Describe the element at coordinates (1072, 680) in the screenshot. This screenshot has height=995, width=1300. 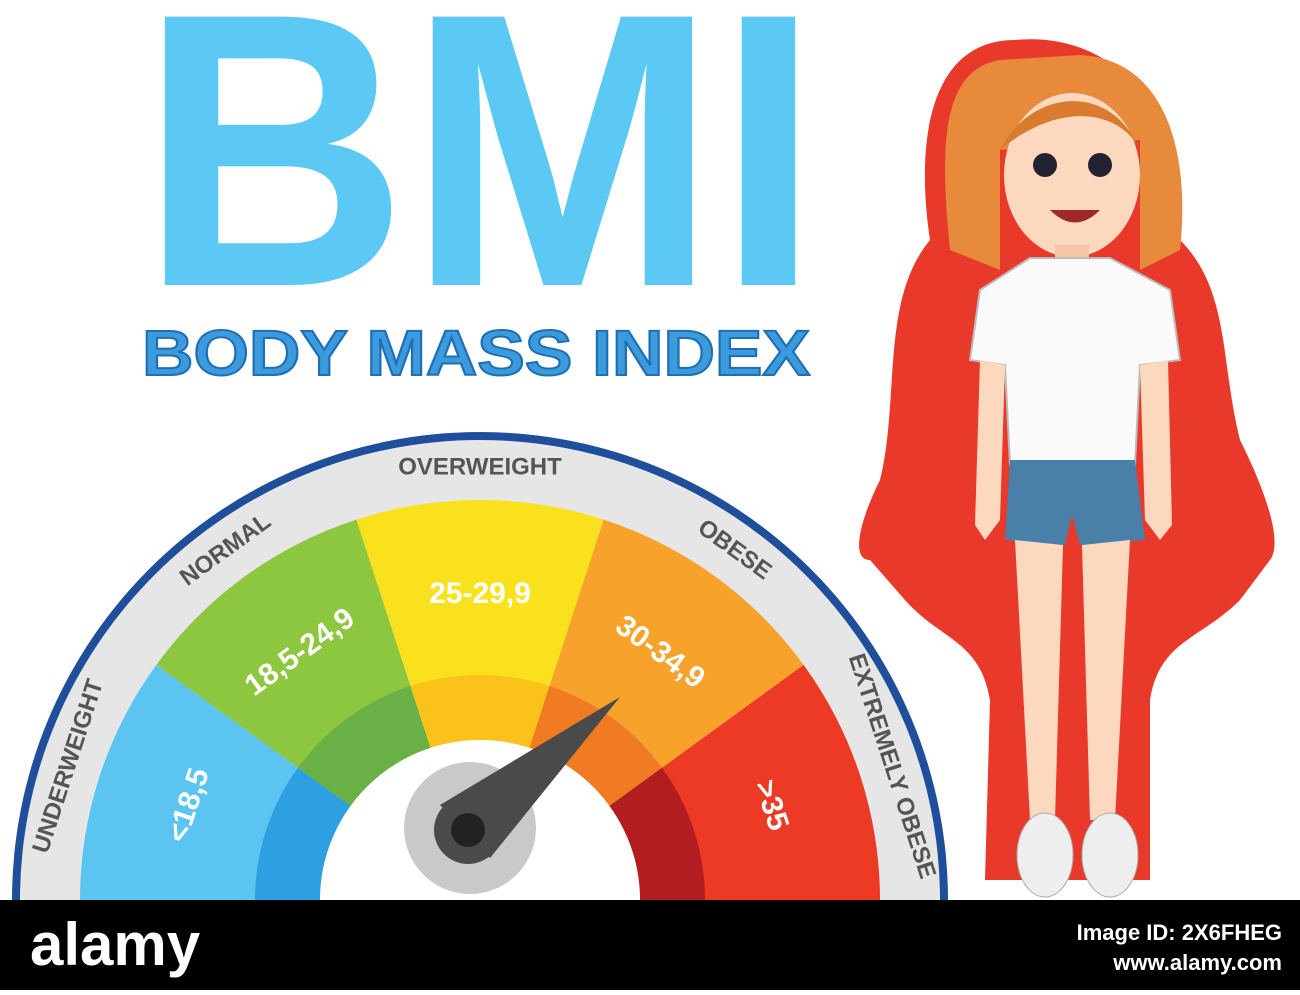
I see `legs` at that location.